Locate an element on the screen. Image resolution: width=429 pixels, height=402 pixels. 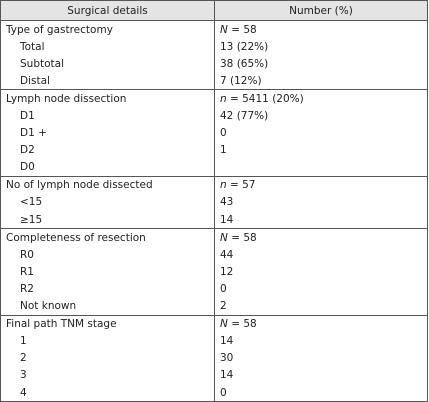
item-label: Distal is located at coordinates (35, 80).